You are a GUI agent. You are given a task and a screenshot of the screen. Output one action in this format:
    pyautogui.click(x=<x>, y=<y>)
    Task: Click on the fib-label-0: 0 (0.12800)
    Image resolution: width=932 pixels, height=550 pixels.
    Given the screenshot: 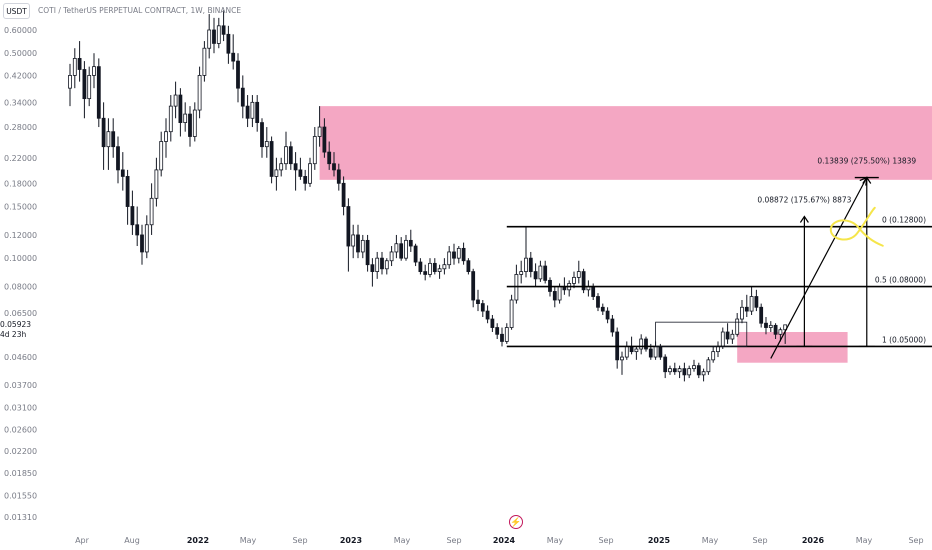 What is the action you would take?
    pyautogui.click(x=904, y=220)
    